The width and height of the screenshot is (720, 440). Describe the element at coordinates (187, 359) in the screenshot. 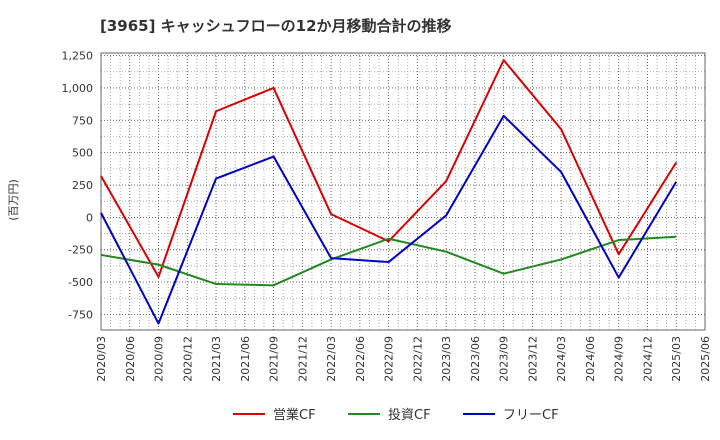

I see `x-tick-label: 2020/12` at that location.